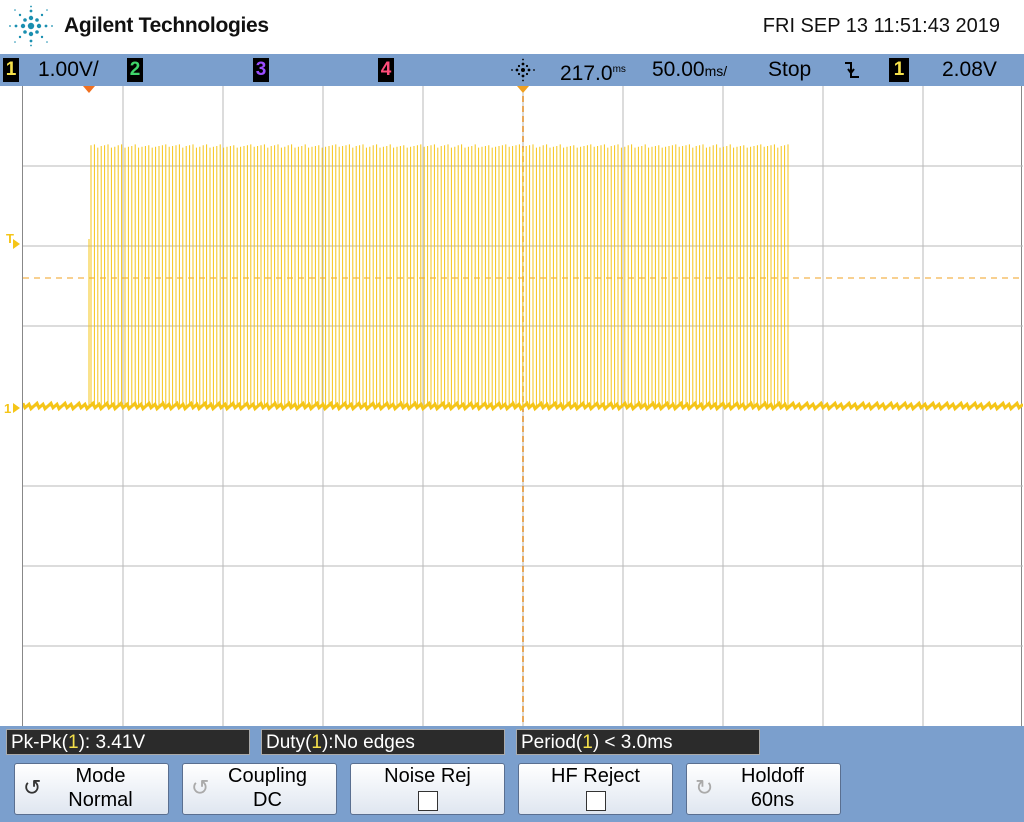  I want to click on left-marker-strip: T 1, so click(11, 406).